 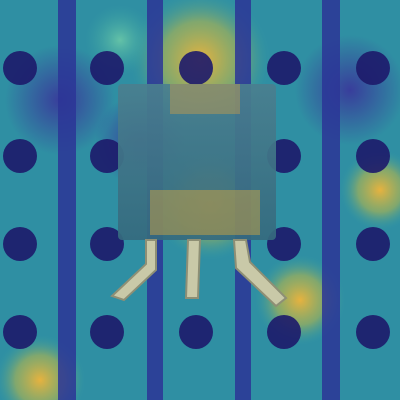 I want to click on lead-right, so click(x=260, y=273).